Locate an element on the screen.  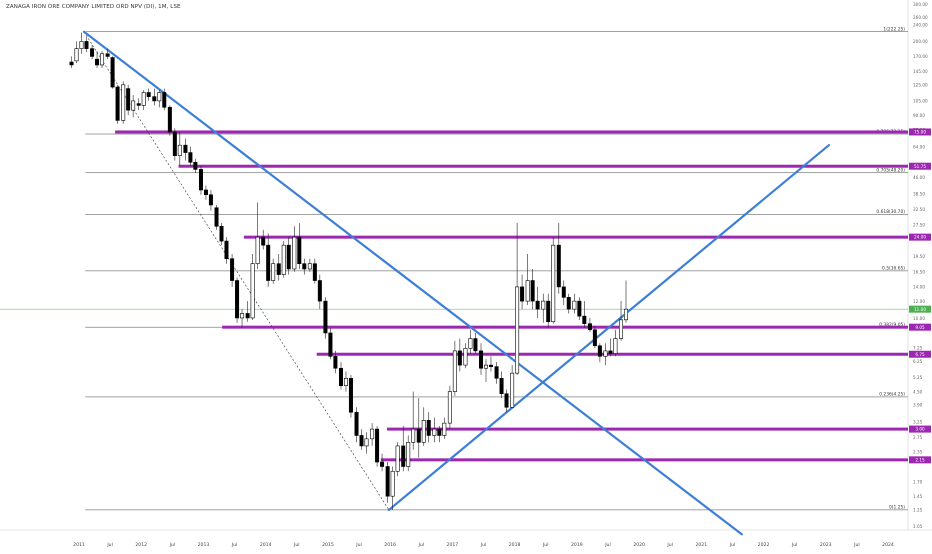
fib-level-label: 0.382(9.05) is located at coordinates (892, 325).